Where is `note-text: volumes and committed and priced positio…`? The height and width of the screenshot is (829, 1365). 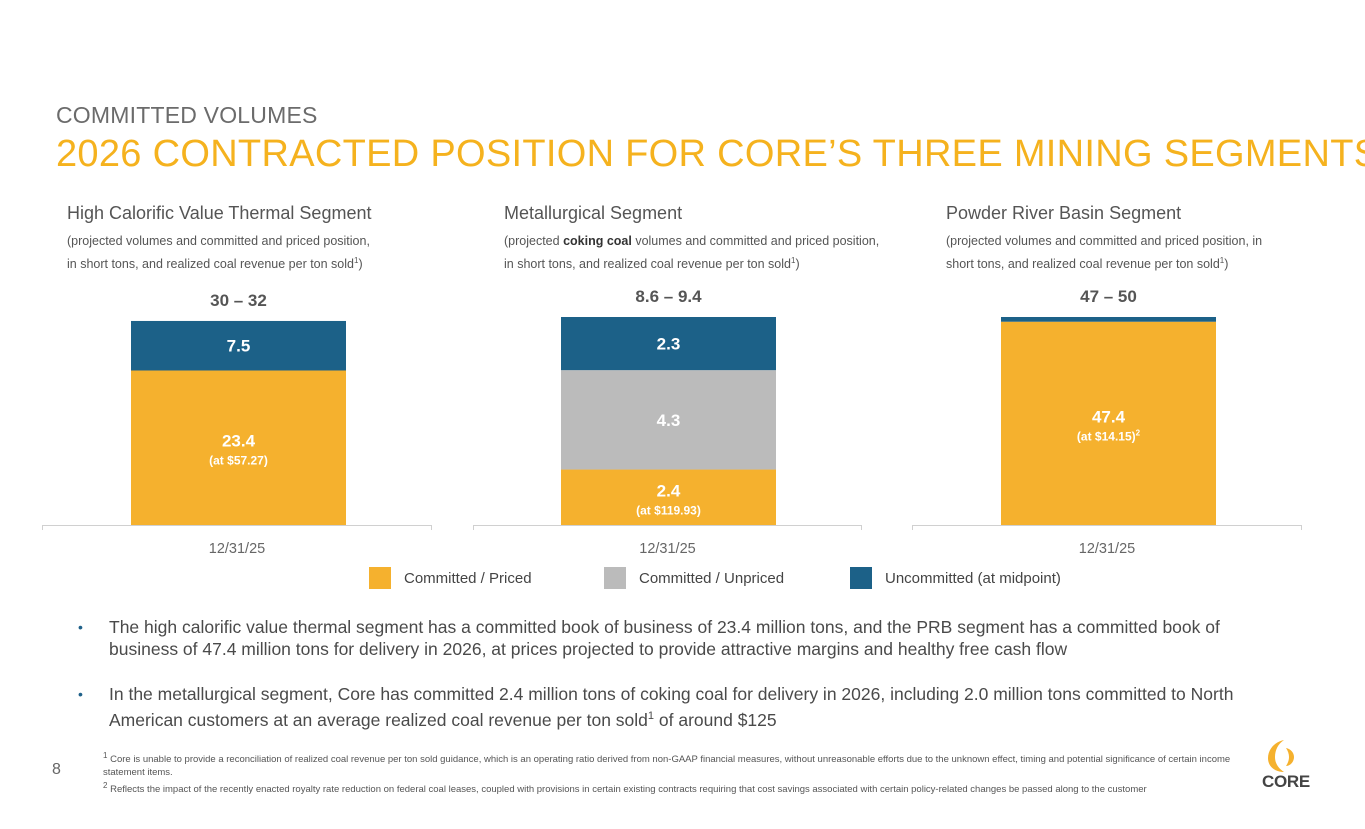 note-text: volumes and committed and priced positio… is located at coordinates (692, 253).